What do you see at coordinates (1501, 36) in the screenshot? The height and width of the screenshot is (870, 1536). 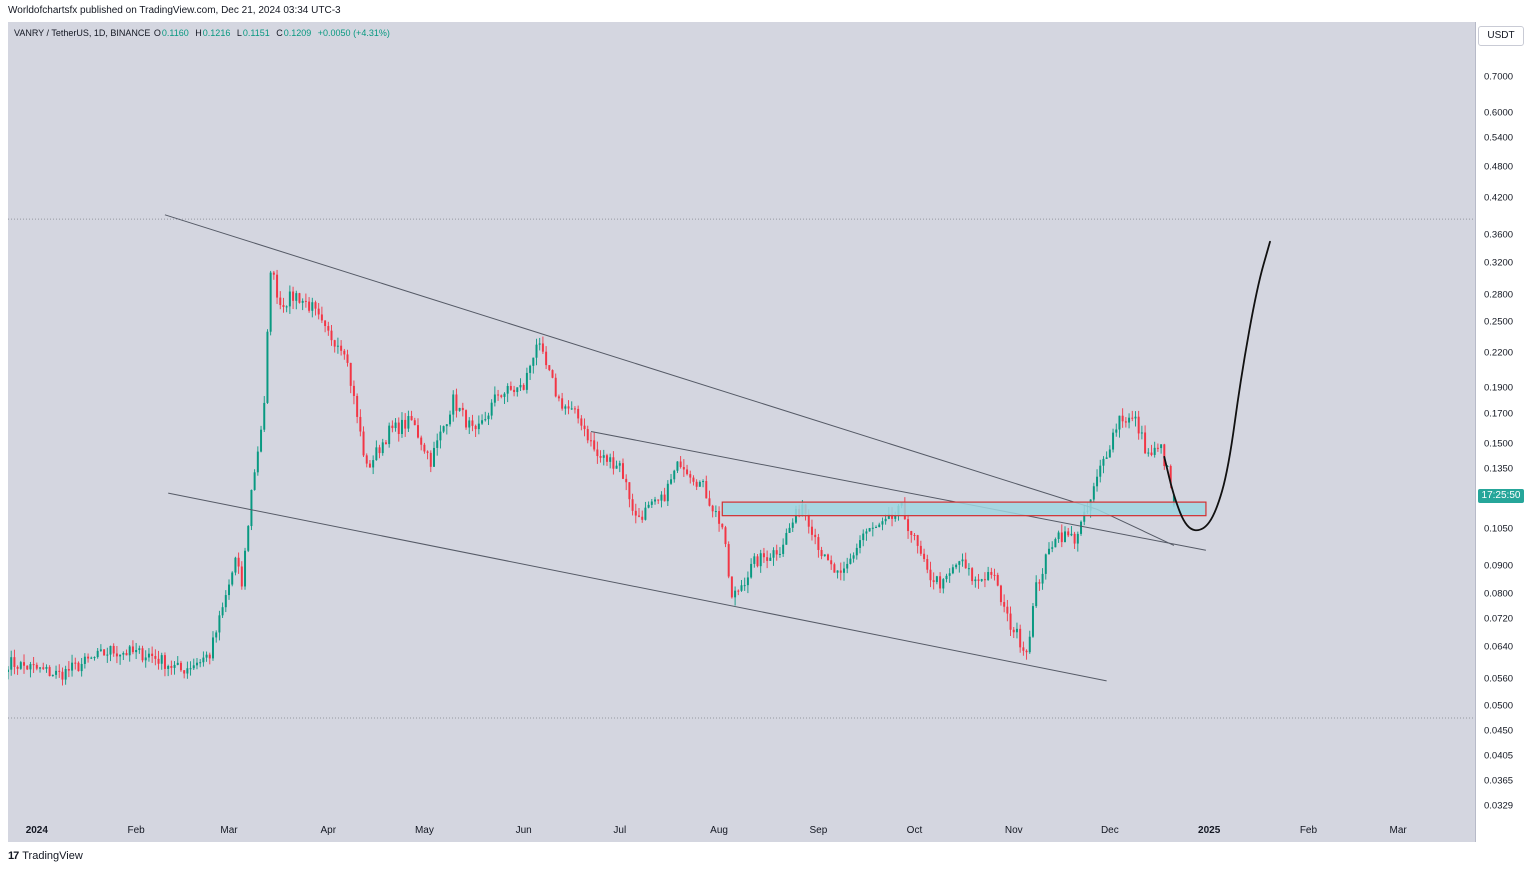 I see `currency-button: USDT` at bounding box center [1501, 36].